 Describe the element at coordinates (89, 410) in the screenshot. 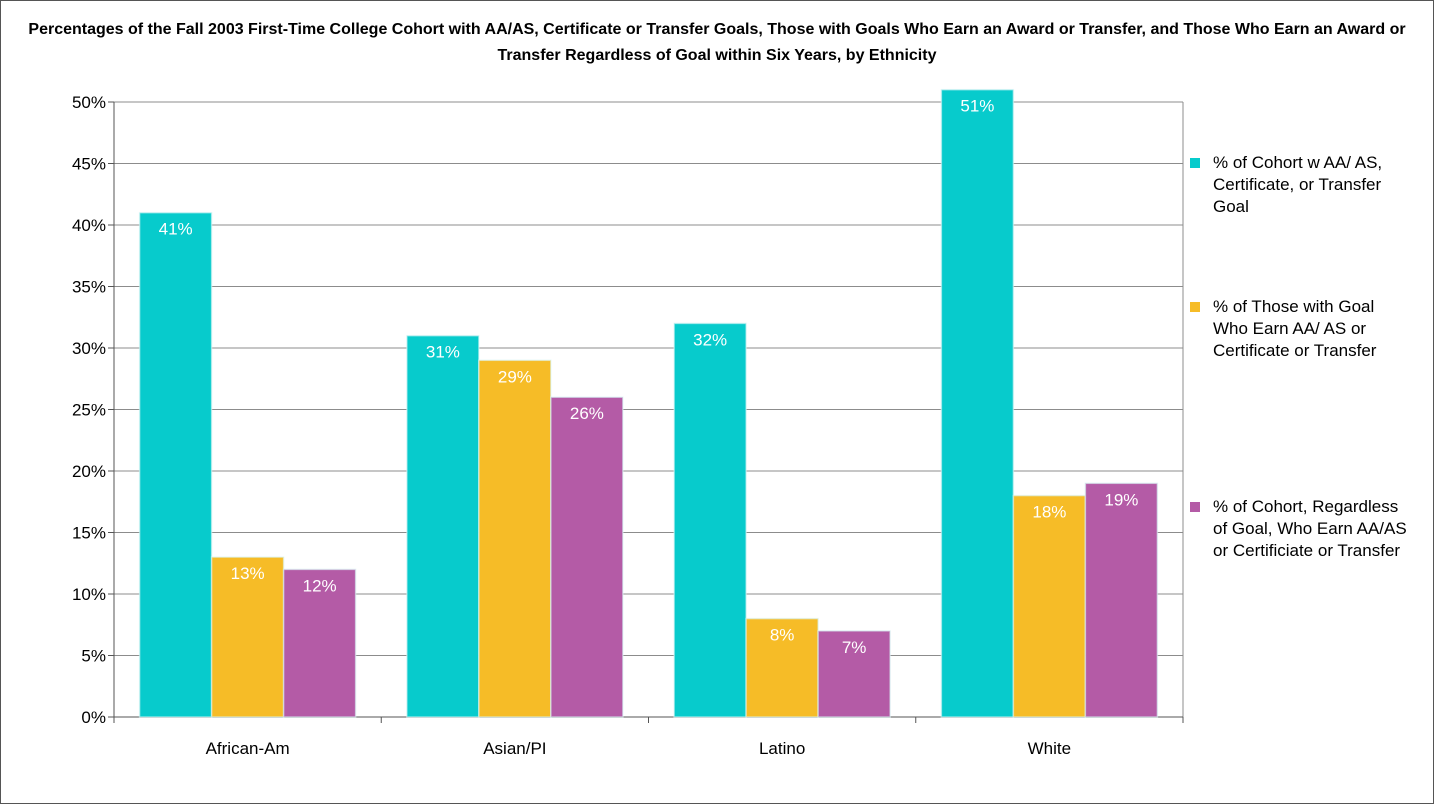

I see `y-tick-label: 25%` at that location.